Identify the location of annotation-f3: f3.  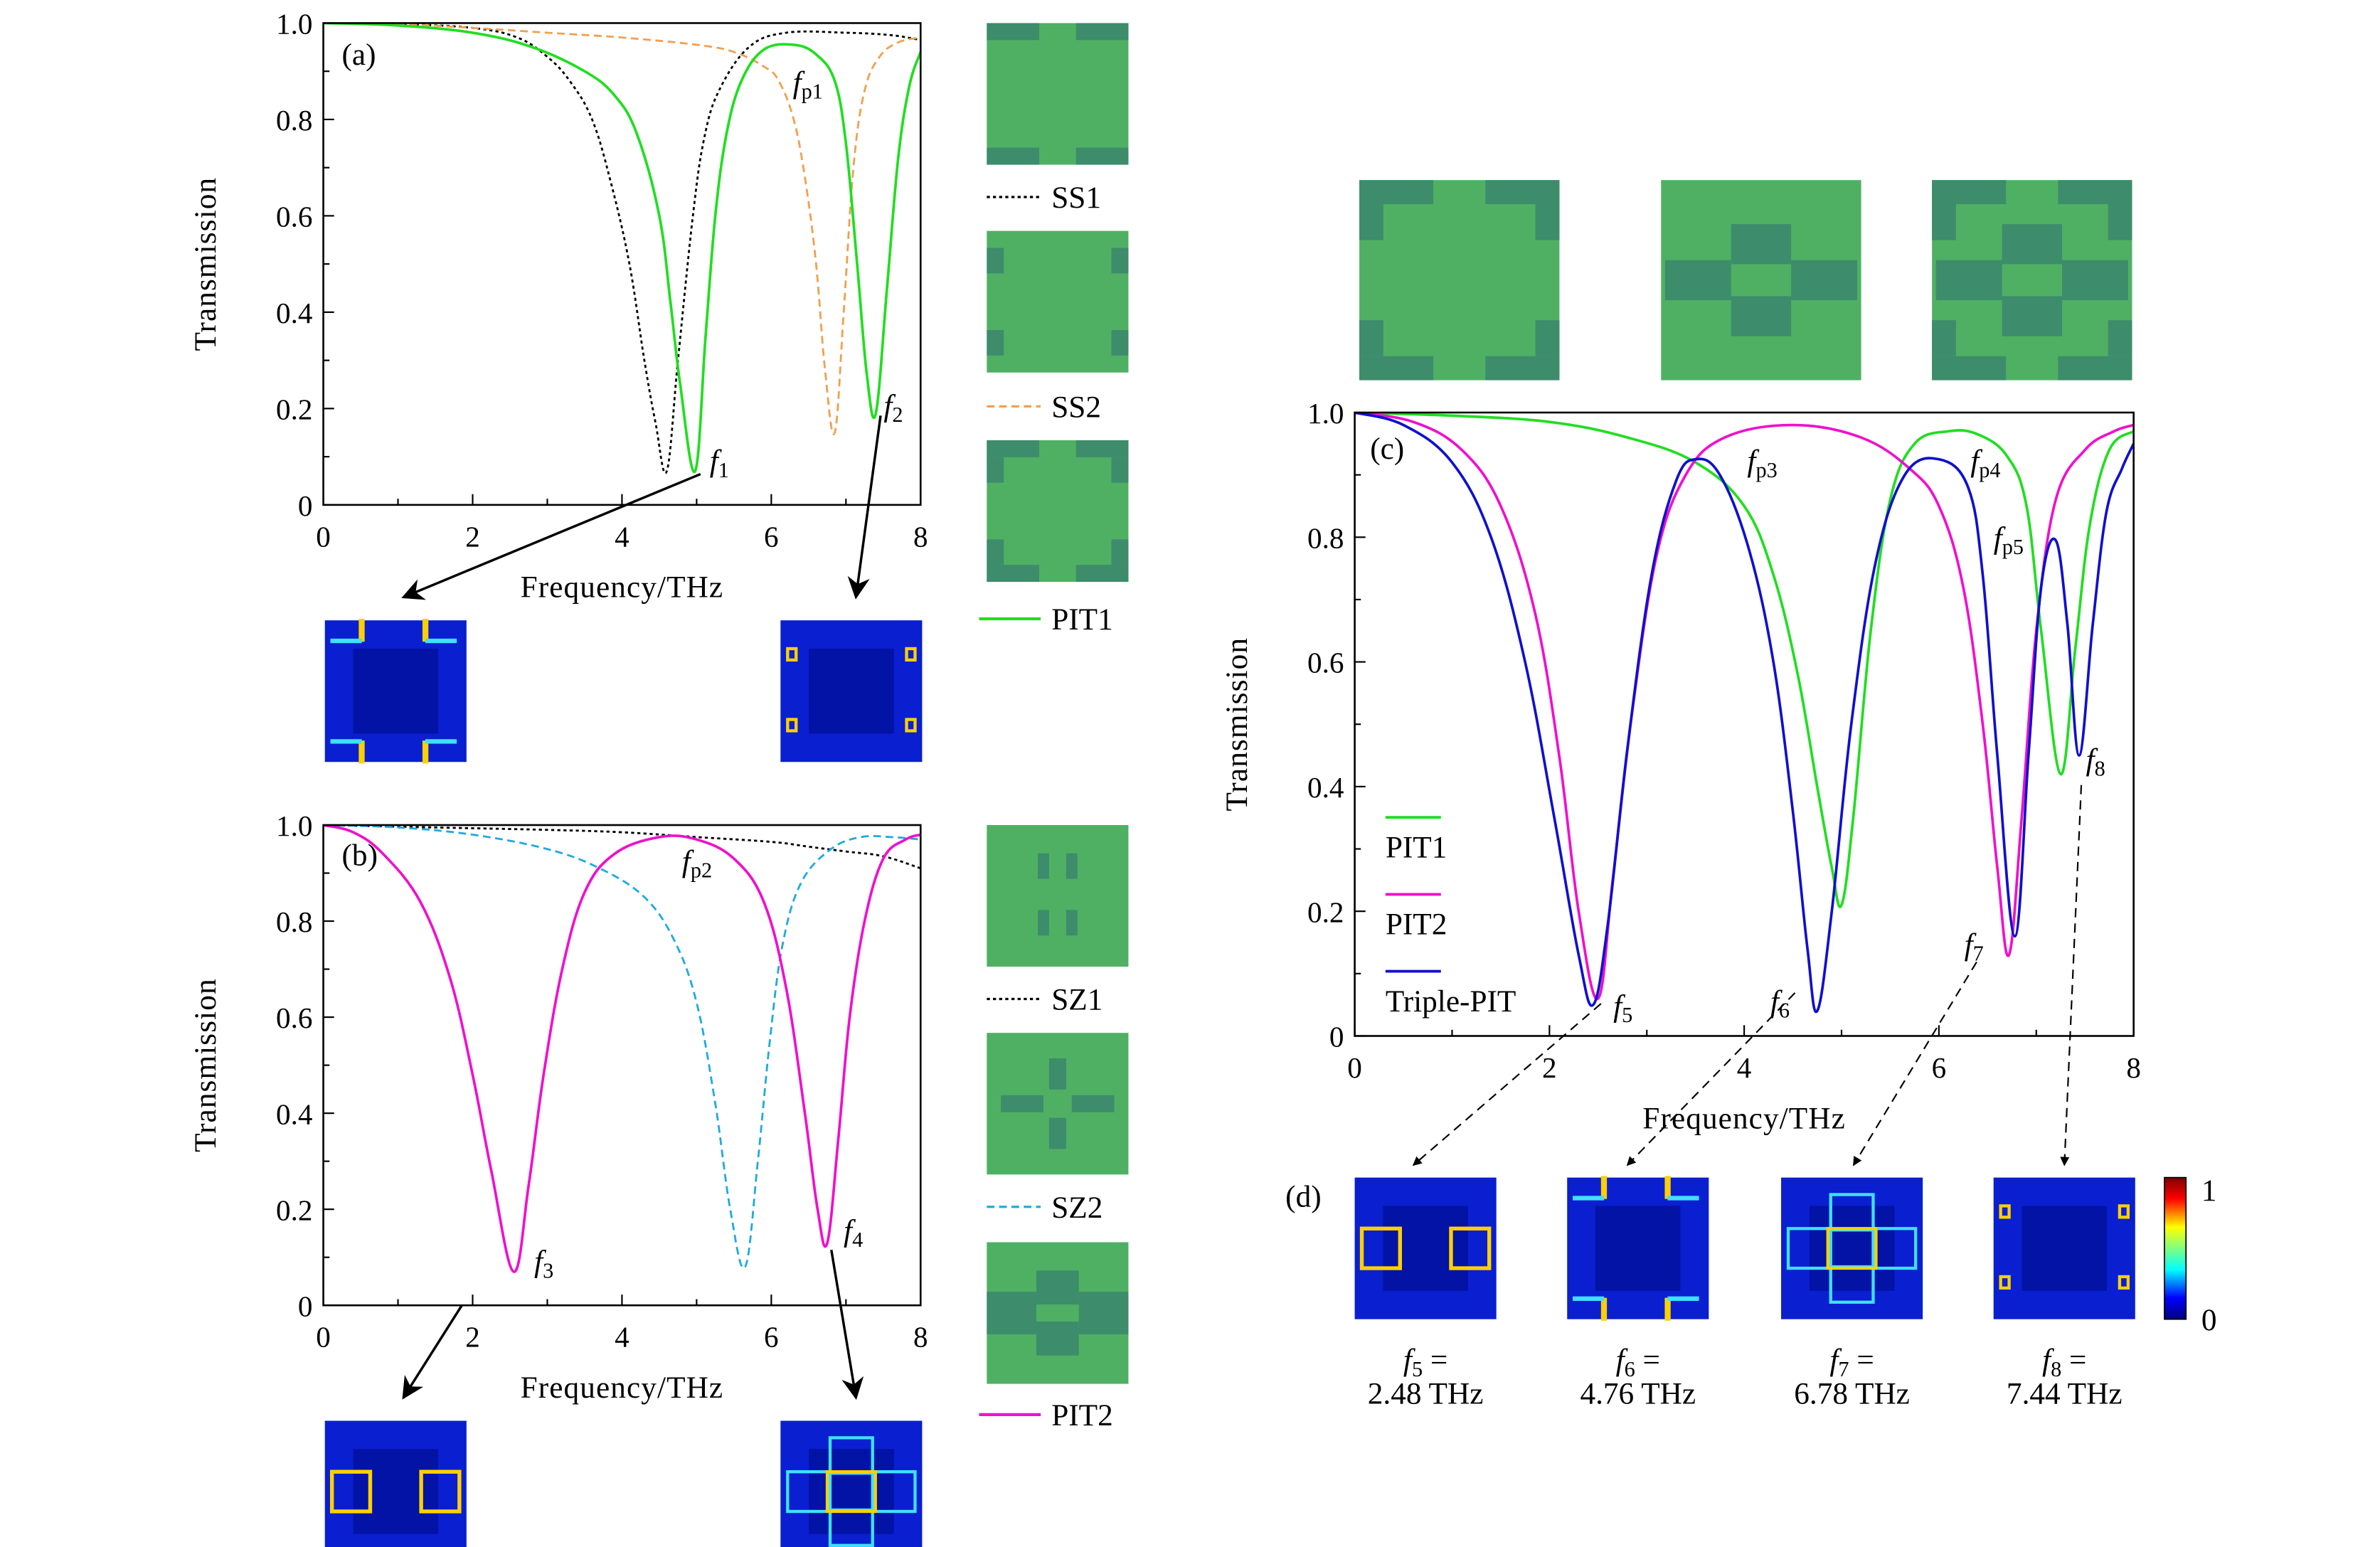
(543, 1264).